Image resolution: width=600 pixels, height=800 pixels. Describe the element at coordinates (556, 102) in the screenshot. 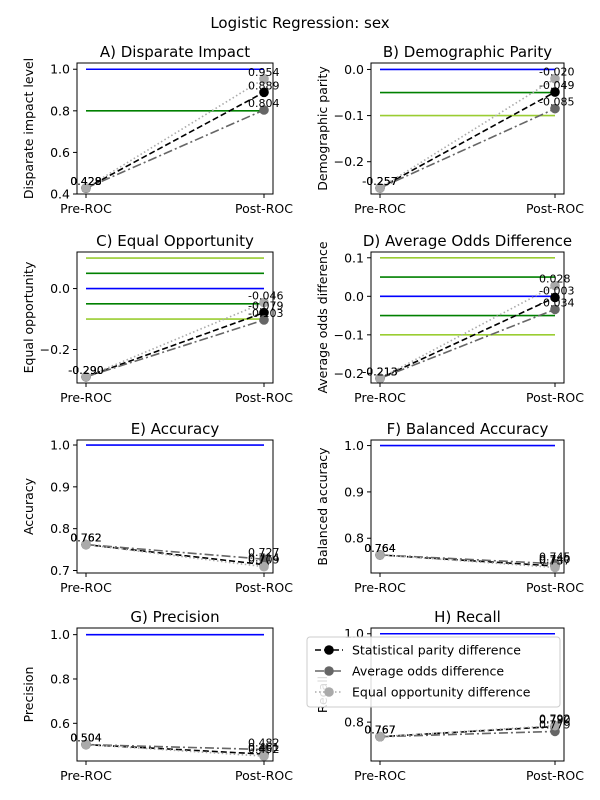

I see `data-label: -0.085` at that location.